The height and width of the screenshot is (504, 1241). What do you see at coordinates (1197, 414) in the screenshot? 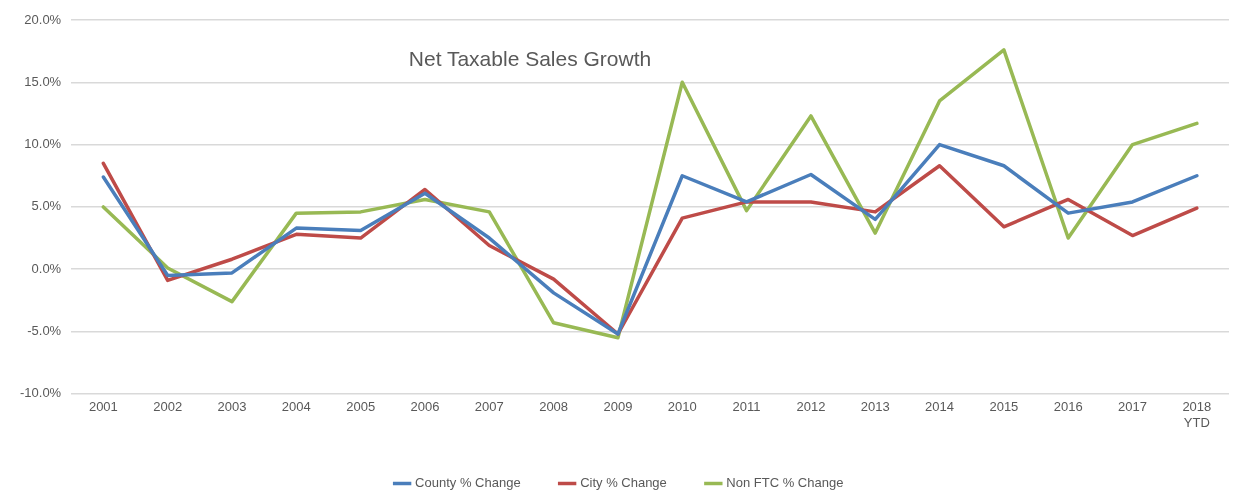
I see `x-tick-label: 2018 YTD` at bounding box center [1197, 414].